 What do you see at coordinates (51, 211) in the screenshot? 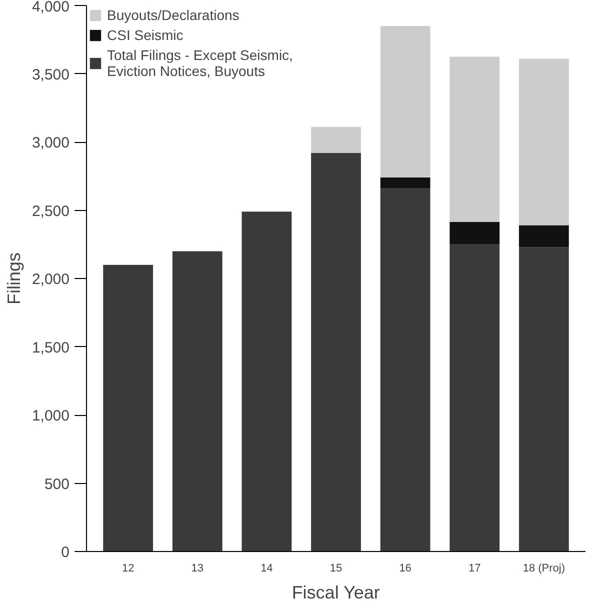
I see `y-tick-label: 2,500` at bounding box center [51, 211].